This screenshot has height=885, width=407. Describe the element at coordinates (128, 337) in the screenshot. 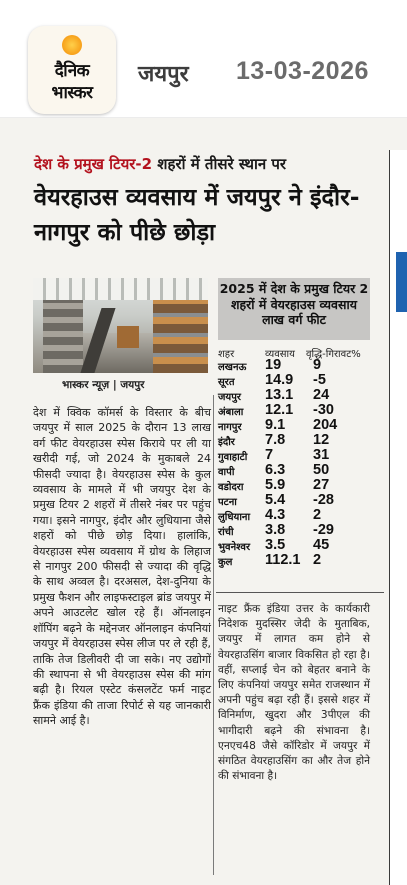

I see `photo-crate` at that location.